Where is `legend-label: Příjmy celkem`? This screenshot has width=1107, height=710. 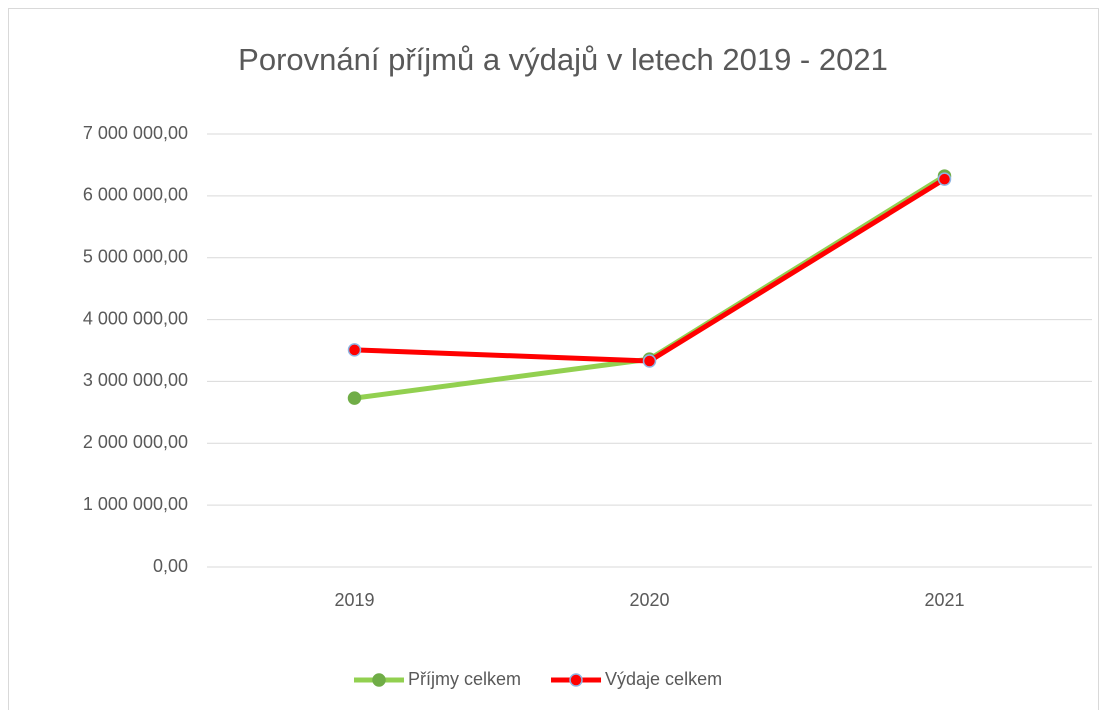 legend-label: Příjmy celkem is located at coordinates (464, 679).